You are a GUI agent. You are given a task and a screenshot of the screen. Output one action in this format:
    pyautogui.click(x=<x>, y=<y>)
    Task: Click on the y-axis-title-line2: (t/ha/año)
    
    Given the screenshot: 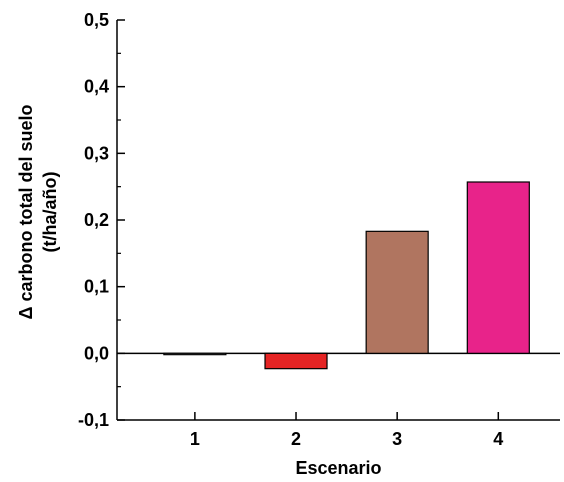 What is the action you would take?
    pyautogui.click(x=50, y=212)
    